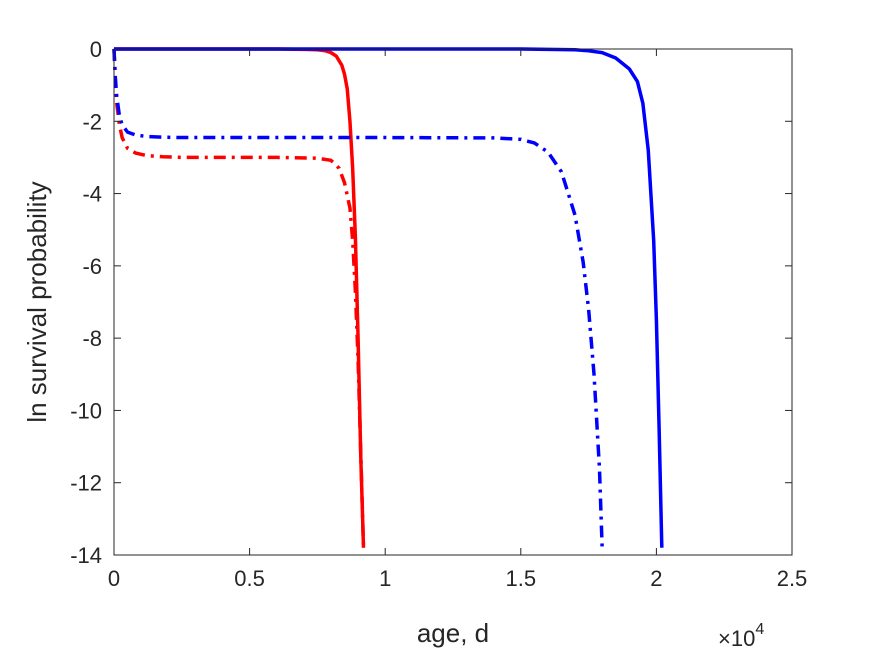 Image resolution: width=875 pixels, height=656 pixels. Describe the element at coordinates (114, 578) in the screenshot. I see `x-tick-label: 0` at that location.